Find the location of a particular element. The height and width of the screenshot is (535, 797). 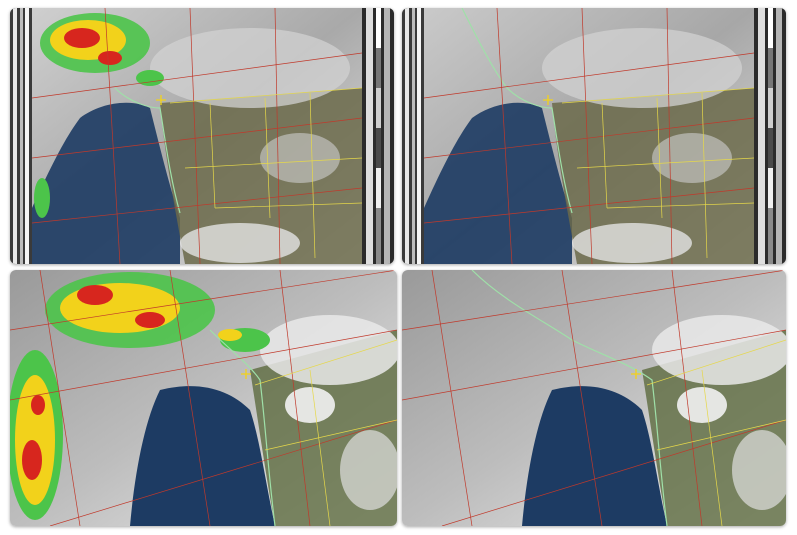

precipitation-overlay is located at coordinates (99, 115).